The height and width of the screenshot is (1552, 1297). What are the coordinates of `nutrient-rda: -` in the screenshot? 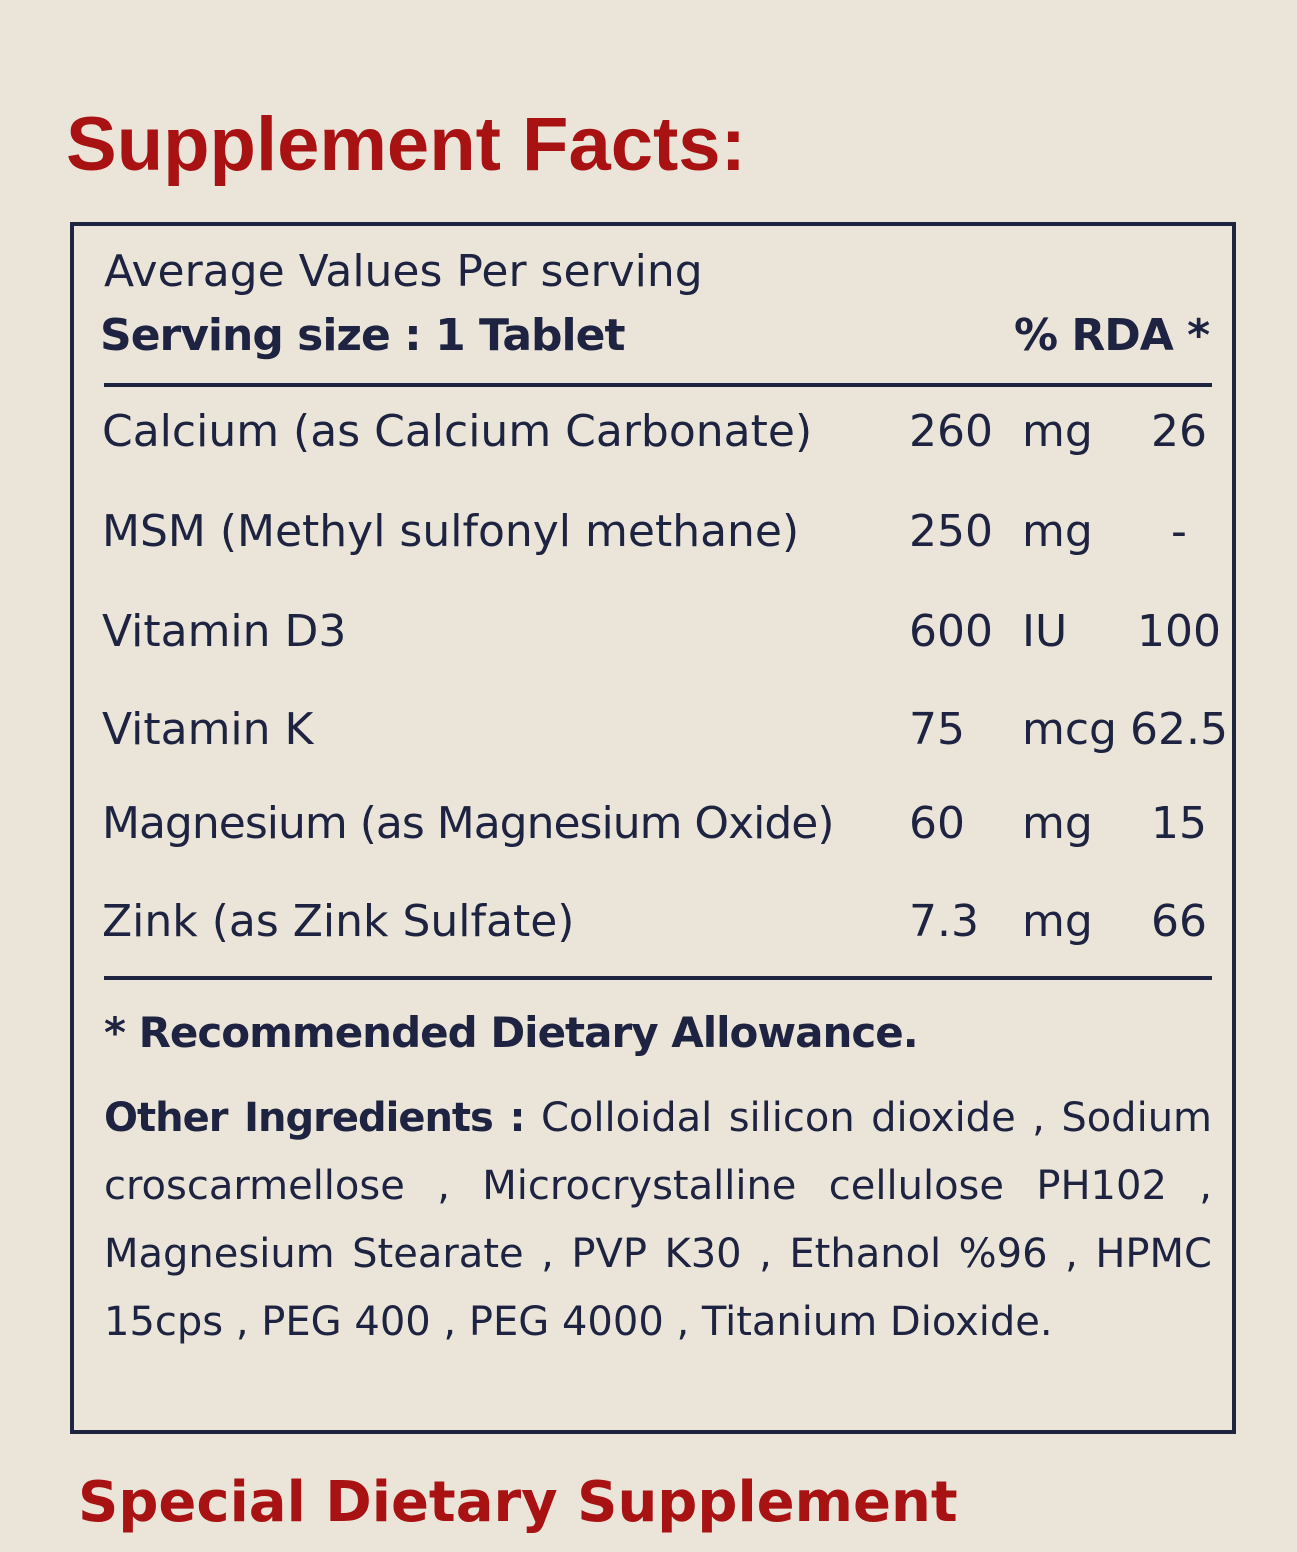 It's located at (1179, 531).